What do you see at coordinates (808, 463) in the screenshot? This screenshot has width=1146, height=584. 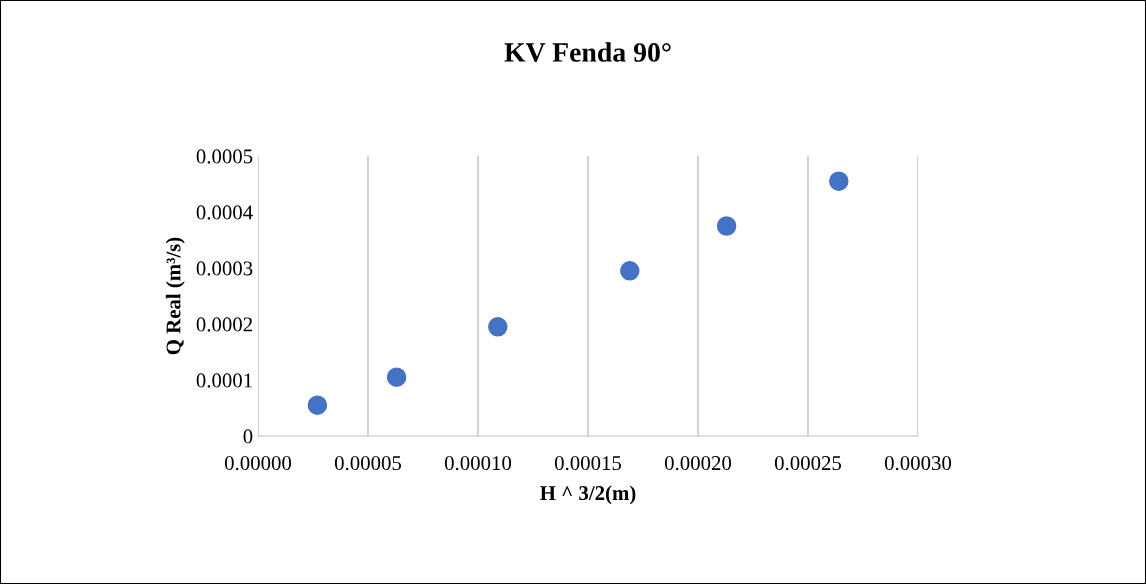 I see `x-tick-label: 0.00025` at bounding box center [808, 463].